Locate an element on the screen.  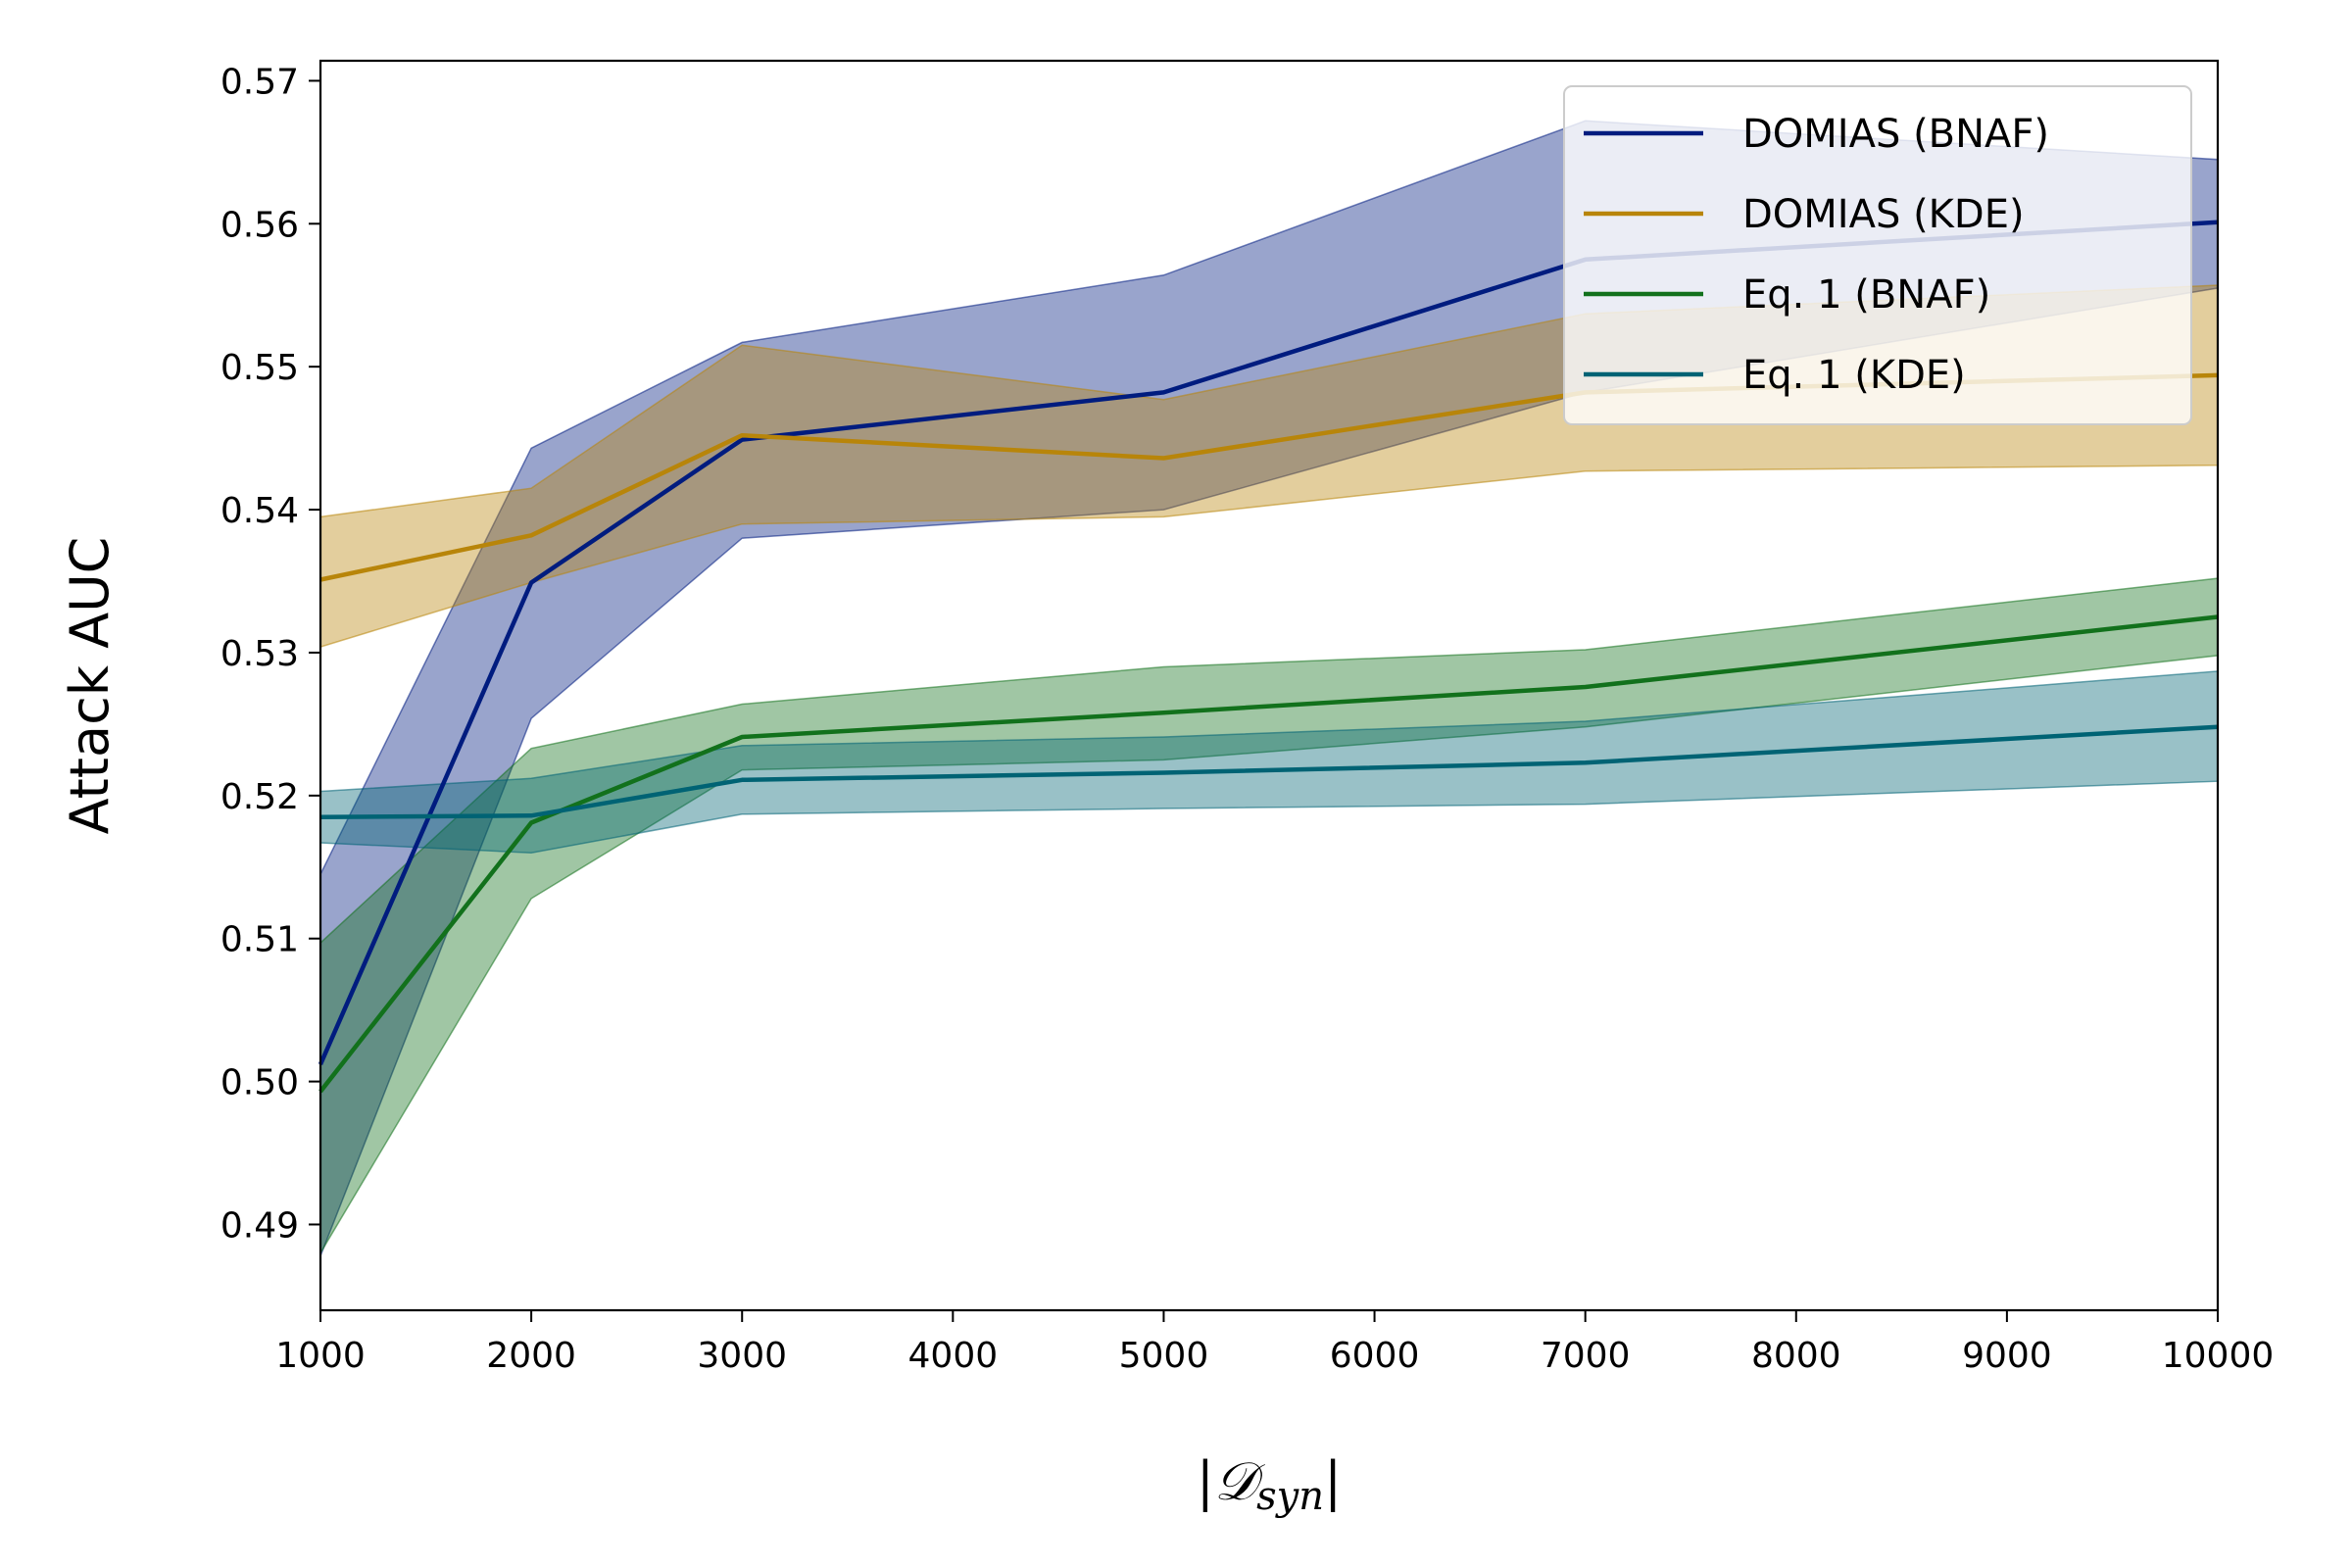
y-tick-label: 0.52 is located at coordinates (259, 797).